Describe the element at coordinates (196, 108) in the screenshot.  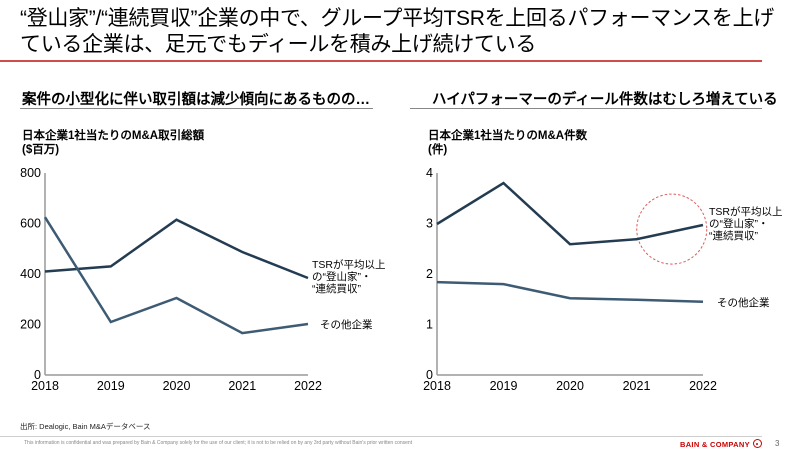
I see `left-panel-divider` at that location.